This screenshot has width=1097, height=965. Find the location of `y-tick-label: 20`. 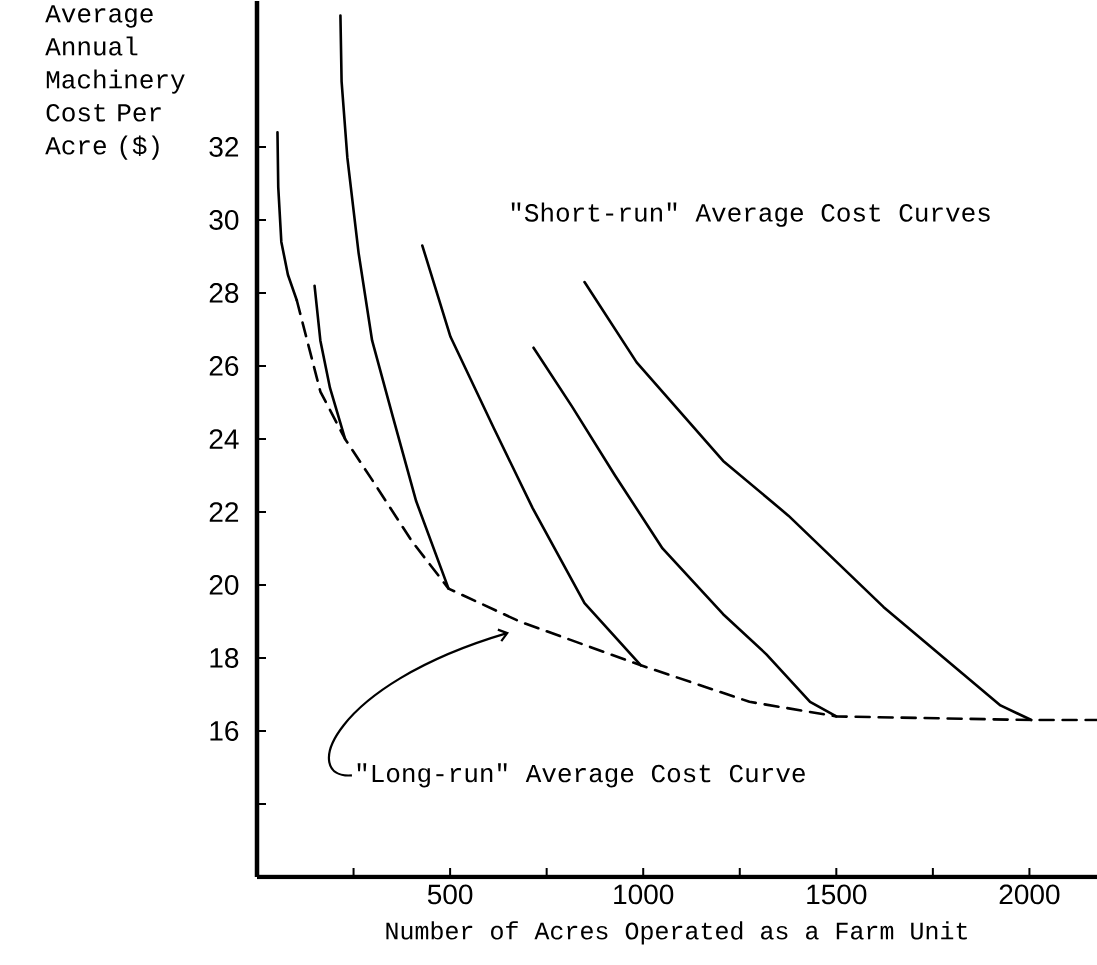

y-tick-label: 20 is located at coordinates (224, 585).